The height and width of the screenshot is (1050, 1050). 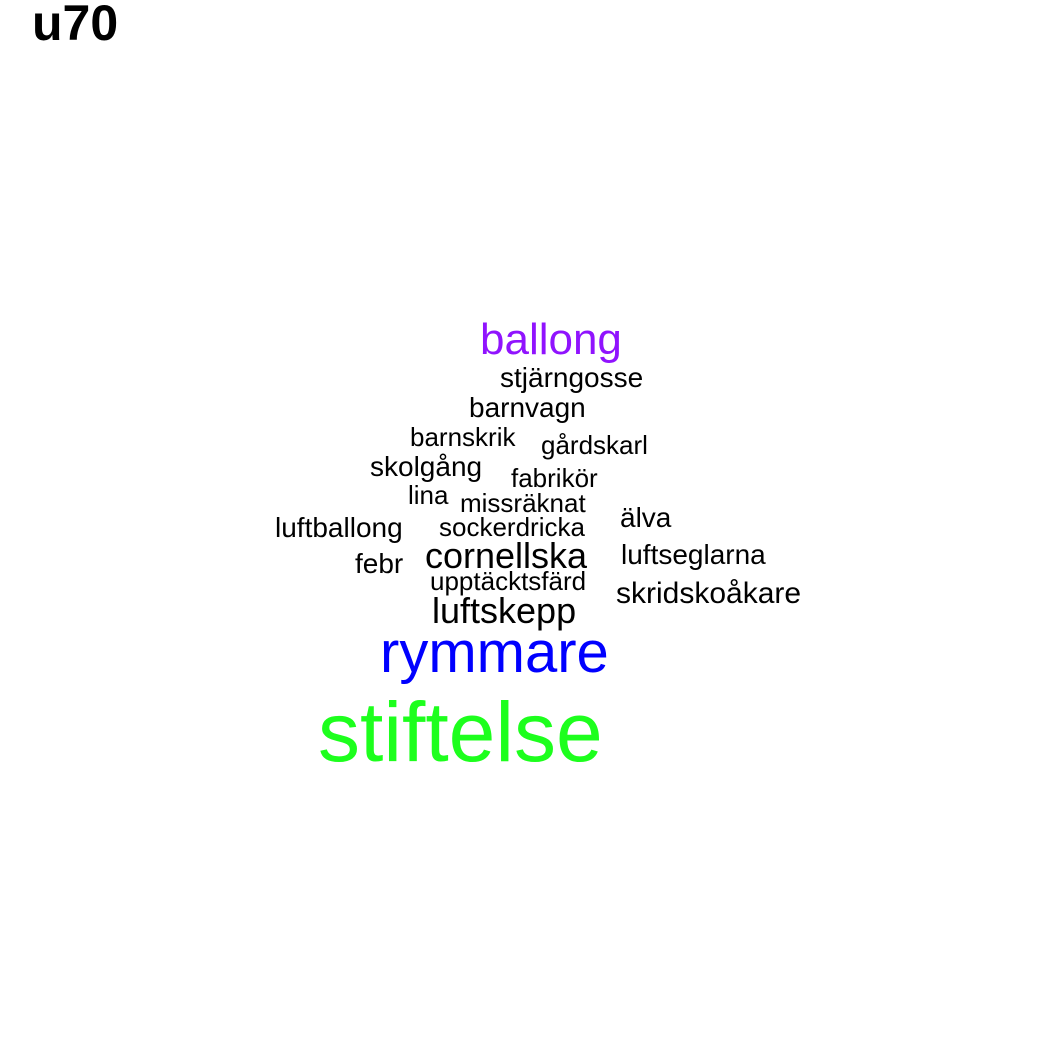 What do you see at coordinates (554, 478) in the screenshot?
I see `word-fabrikor: fabrikör` at bounding box center [554, 478].